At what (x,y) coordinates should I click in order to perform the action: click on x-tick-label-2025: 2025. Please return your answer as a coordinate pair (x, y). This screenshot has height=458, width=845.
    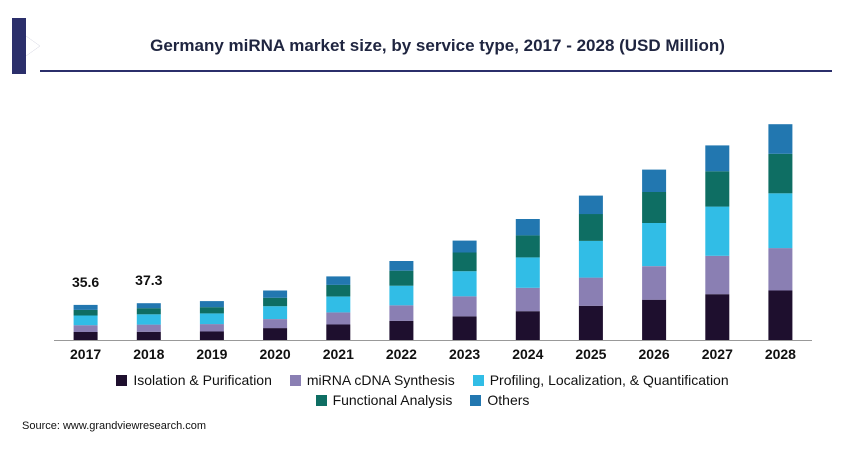
    Looking at the image, I should click on (590, 354).